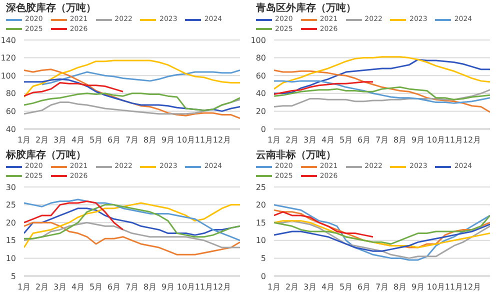 The width and height of the screenshot is (500, 295). What do you see at coordinates (8, 58) in the screenshot?
I see `y-tick-label: 120` at bounding box center [8, 58].